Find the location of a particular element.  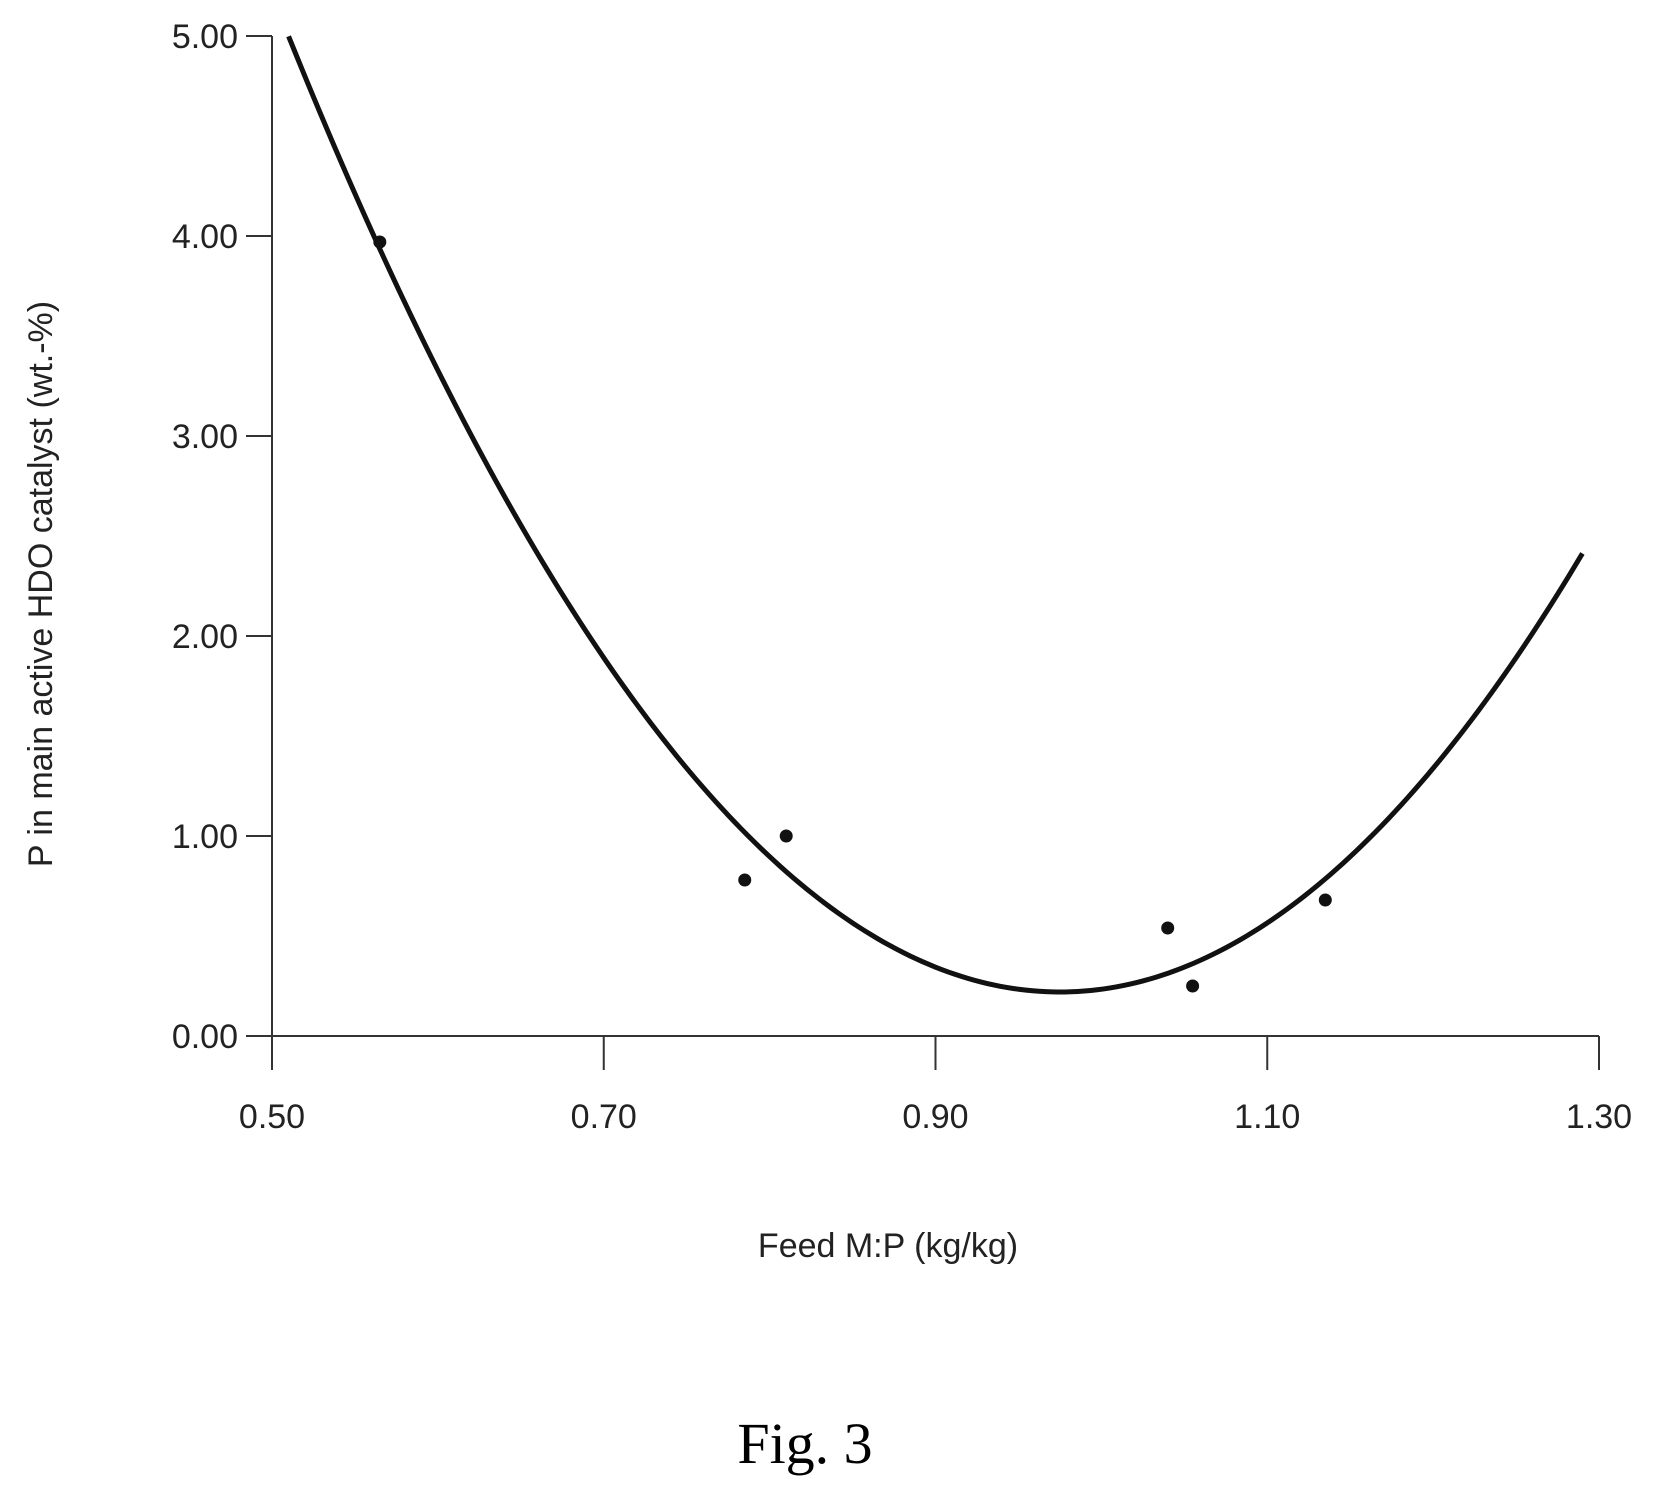

x-tick-label: 1.10 is located at coordinates (1267, 1117).